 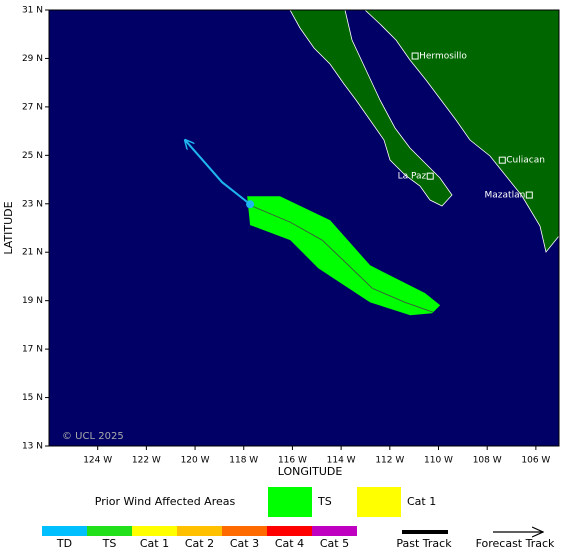 I want to click on x-tick-label: 124 W, so click(x=97, y=461).